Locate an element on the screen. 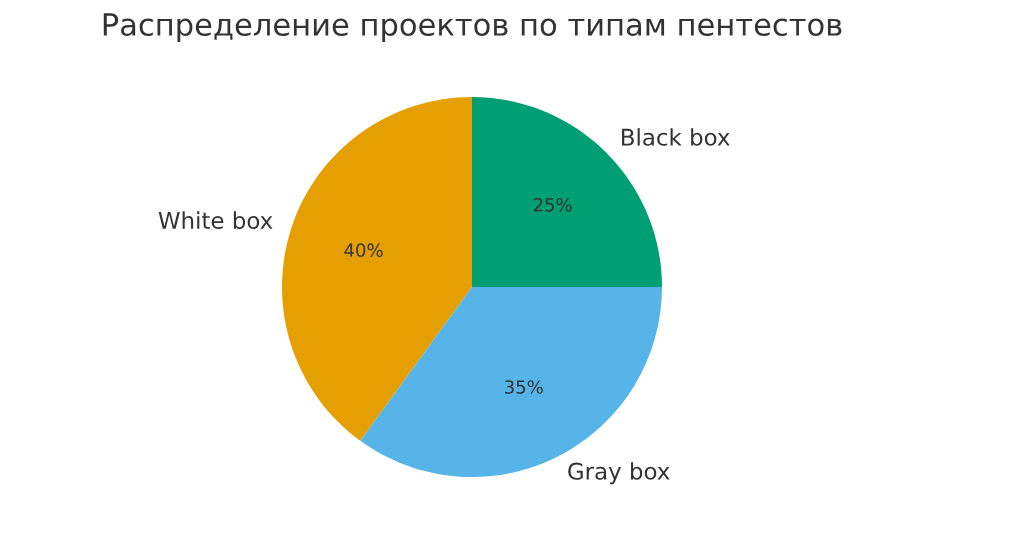  data-label: 40% is located at coordinates (363, 250).